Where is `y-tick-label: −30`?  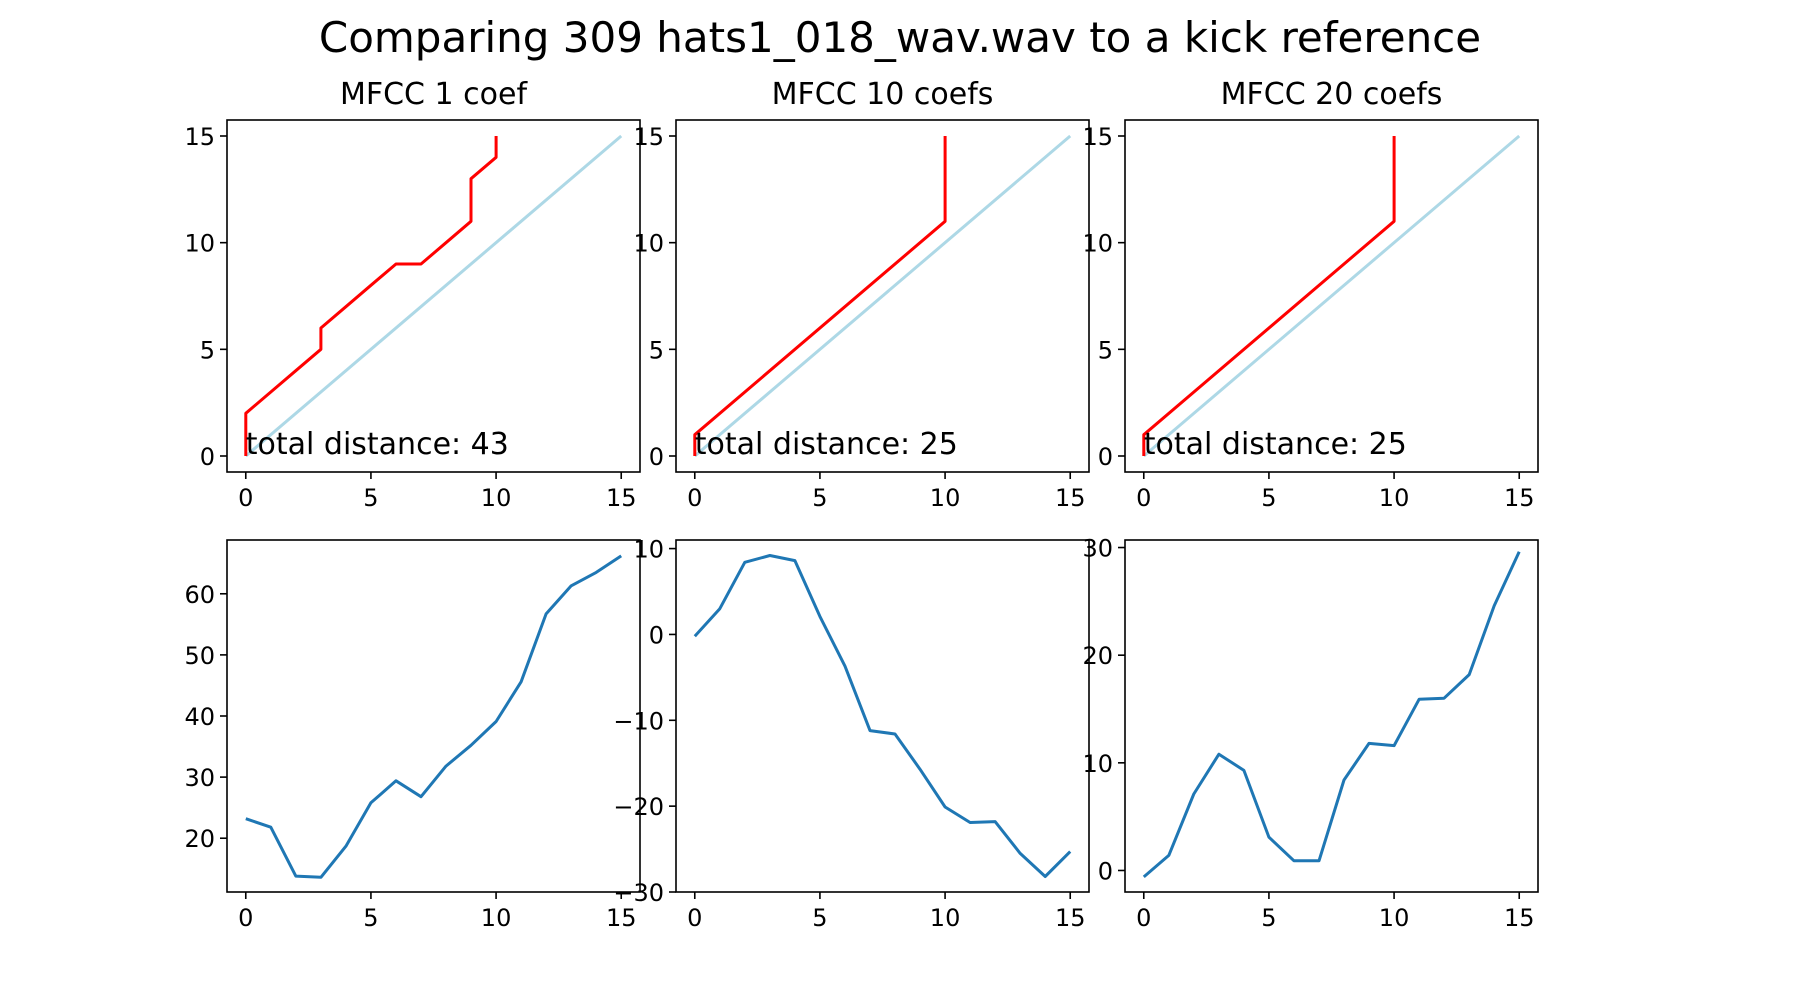 y-tick-label: −30 is located at coordinates (638, 893).